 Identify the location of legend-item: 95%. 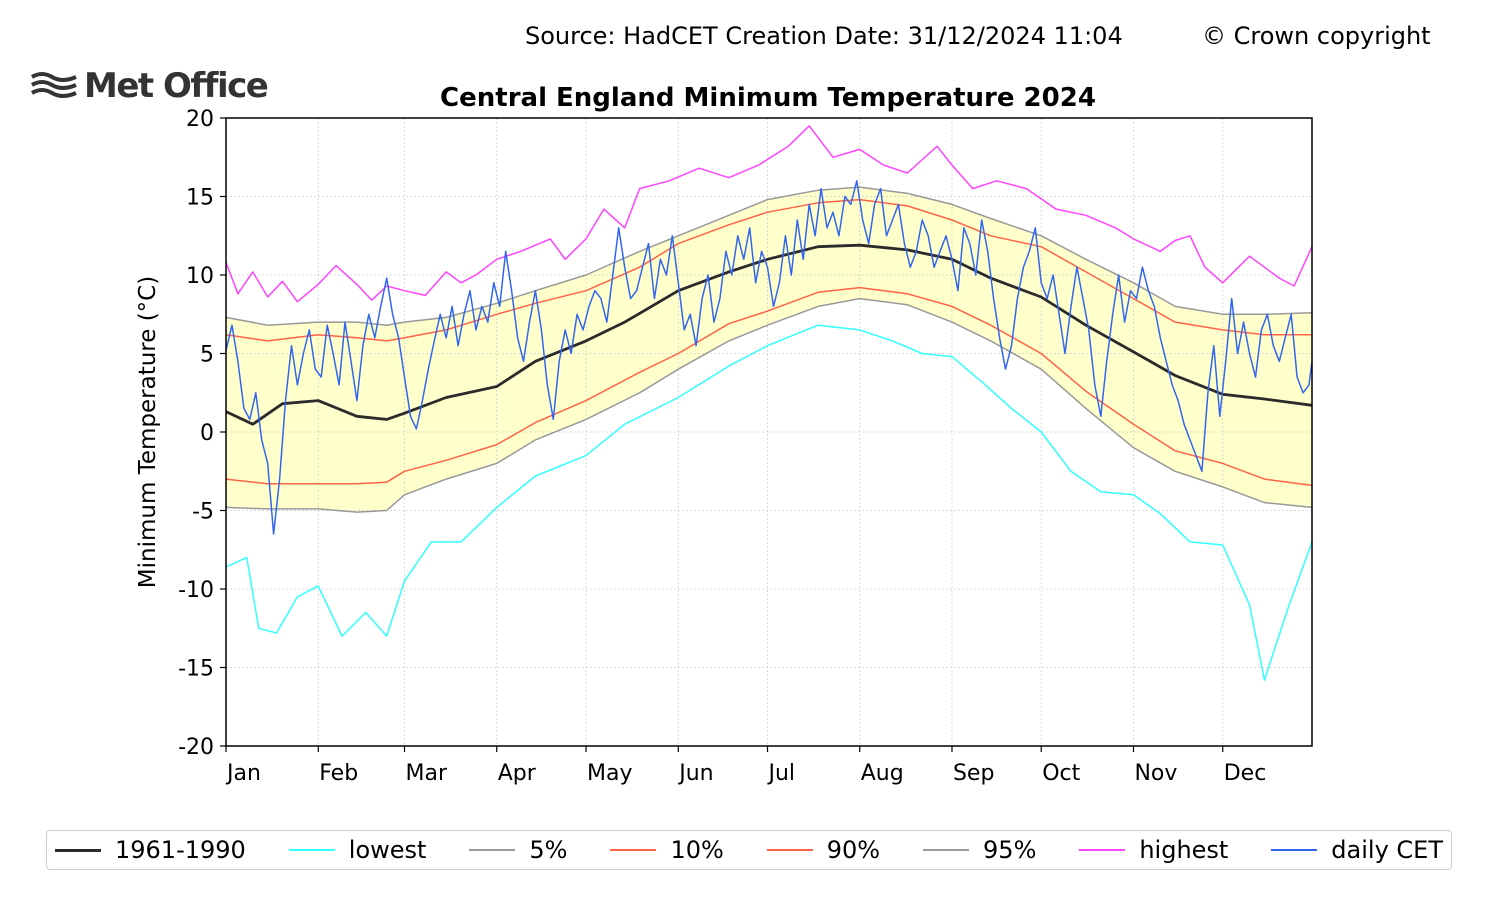
(979, 850).